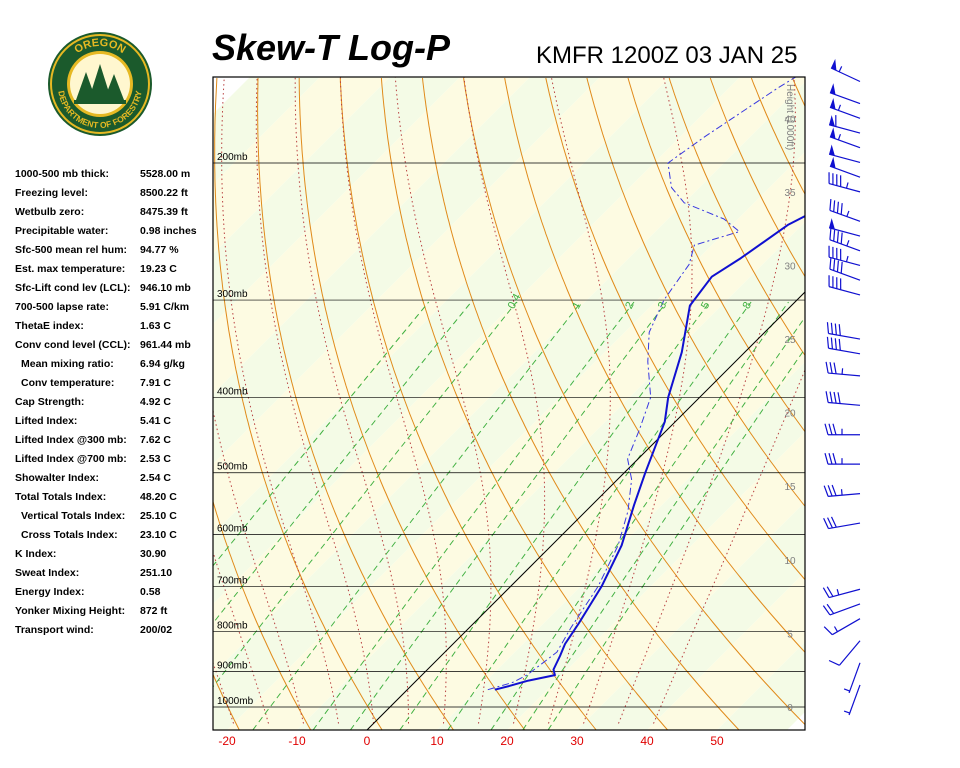 This screenshot has height=768, width=960. Describe the element at coordinates (115, 291) in the screenshot. I see `index-row: Sfc-Lift cond lev (LCL): 946.10 mb` at that location.